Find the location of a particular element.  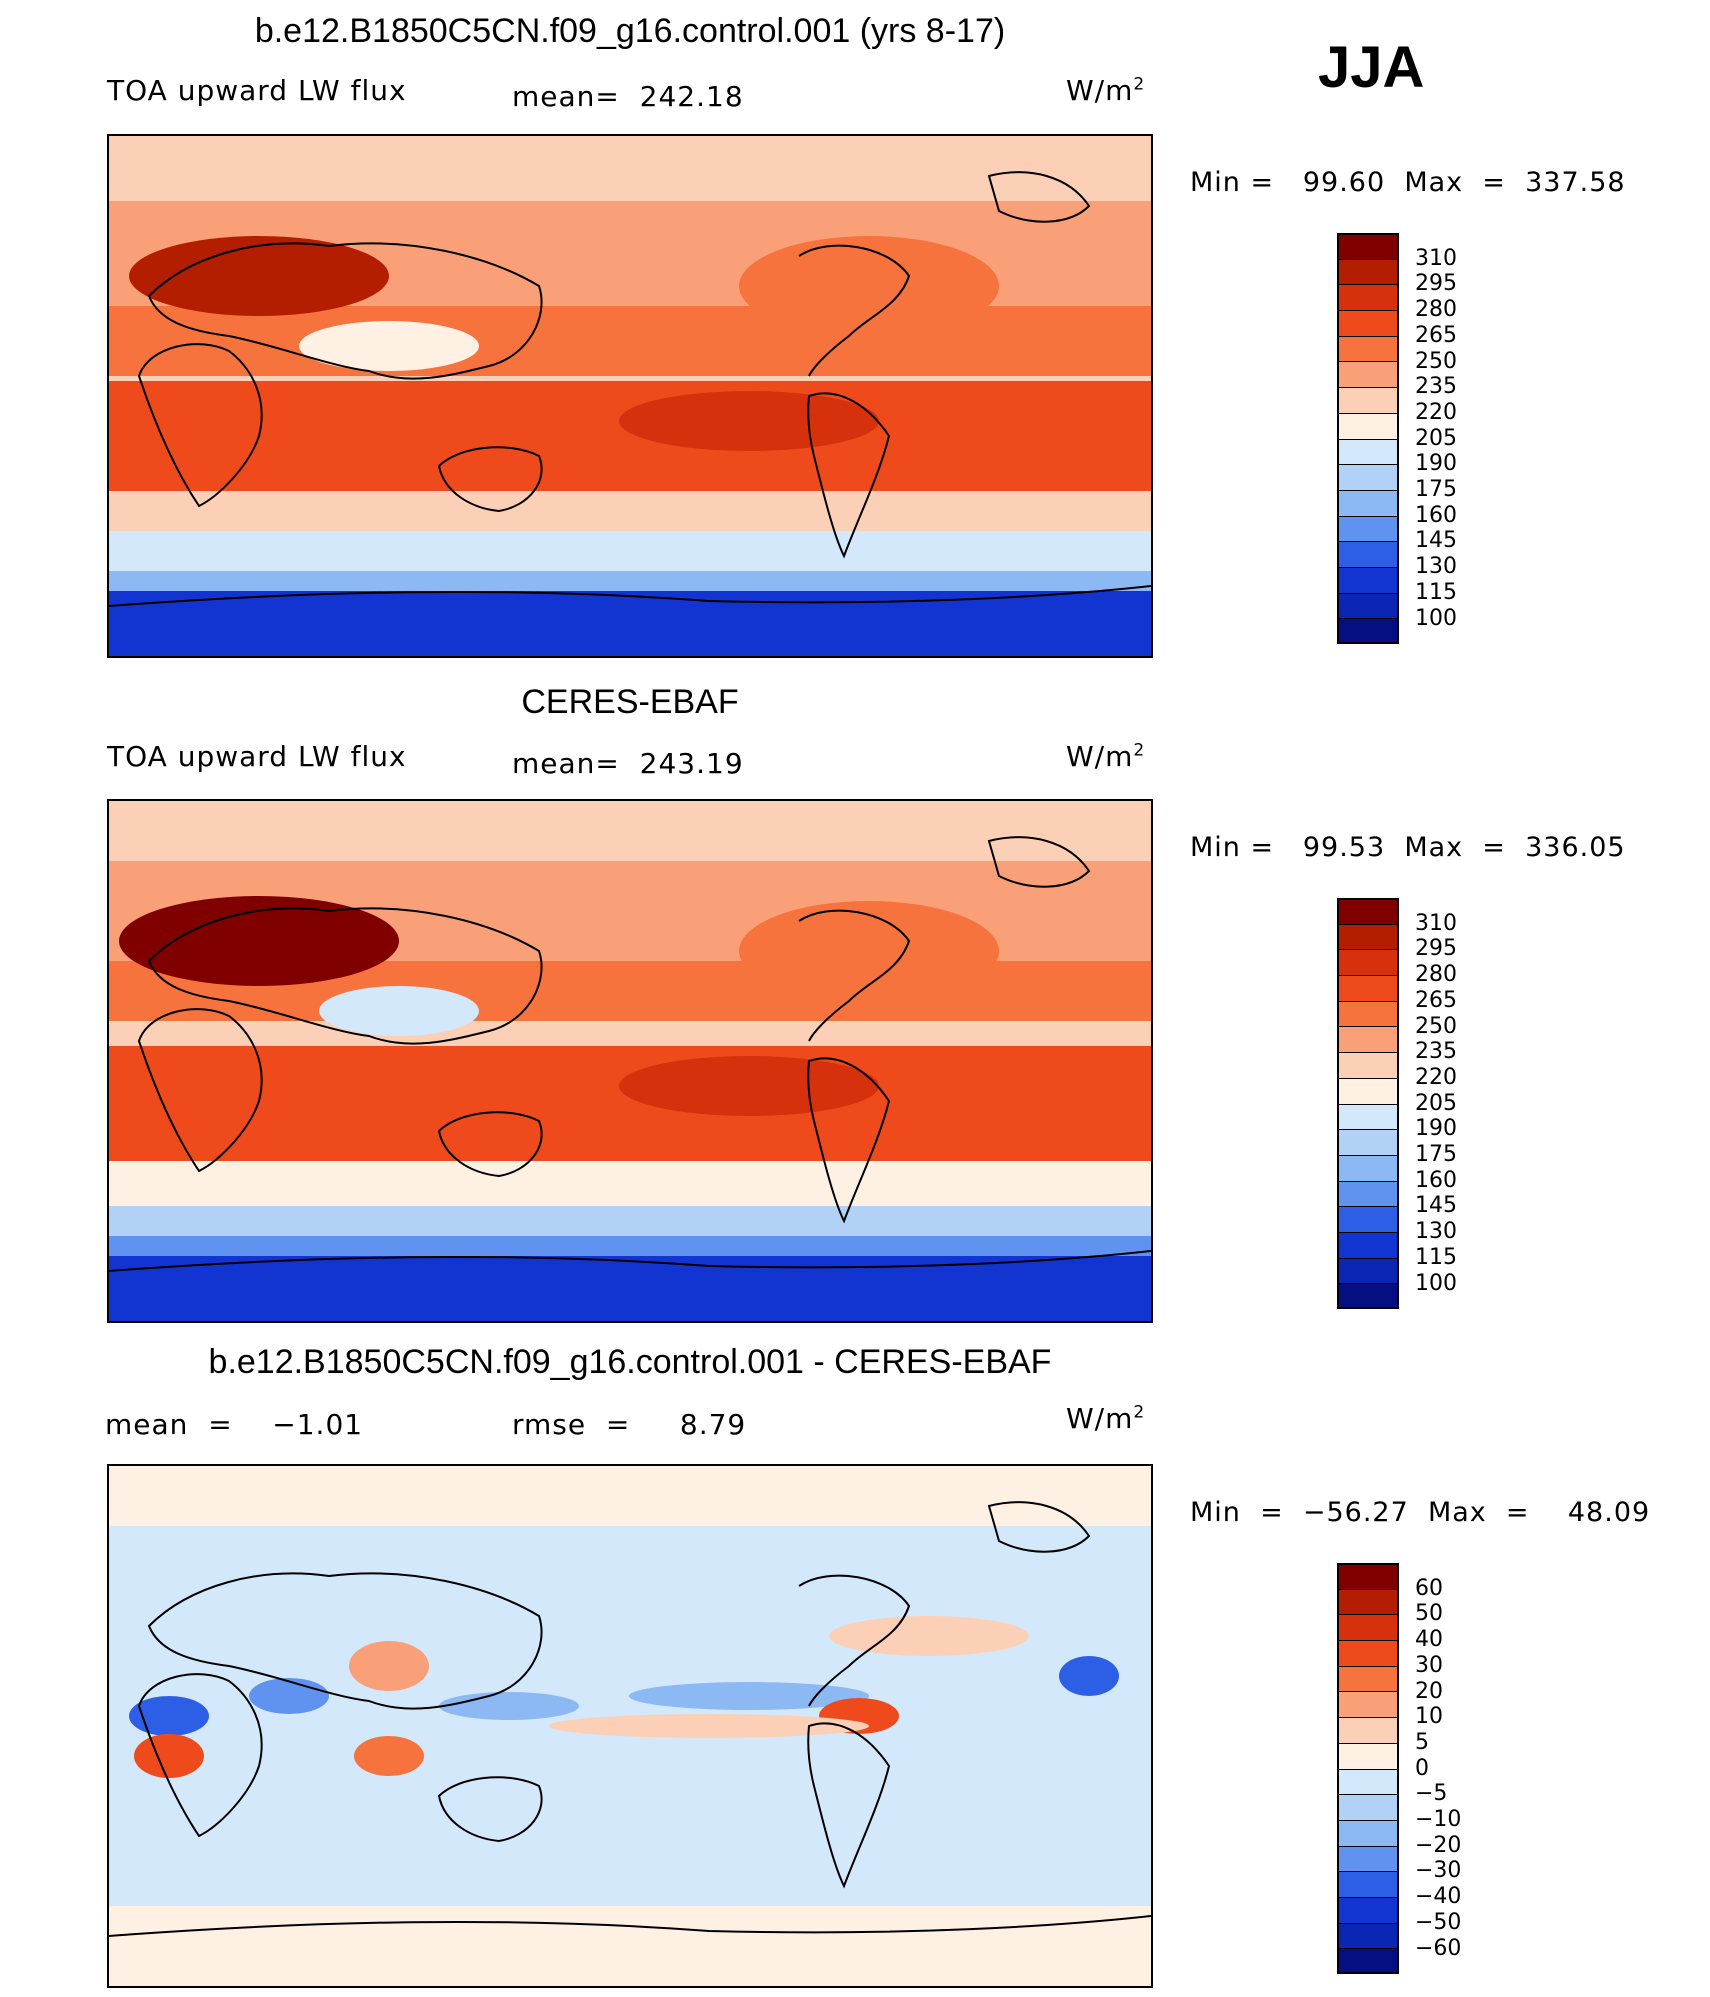

colorbar-1-tick-label: 310 is located at coordinates (1436, 258).